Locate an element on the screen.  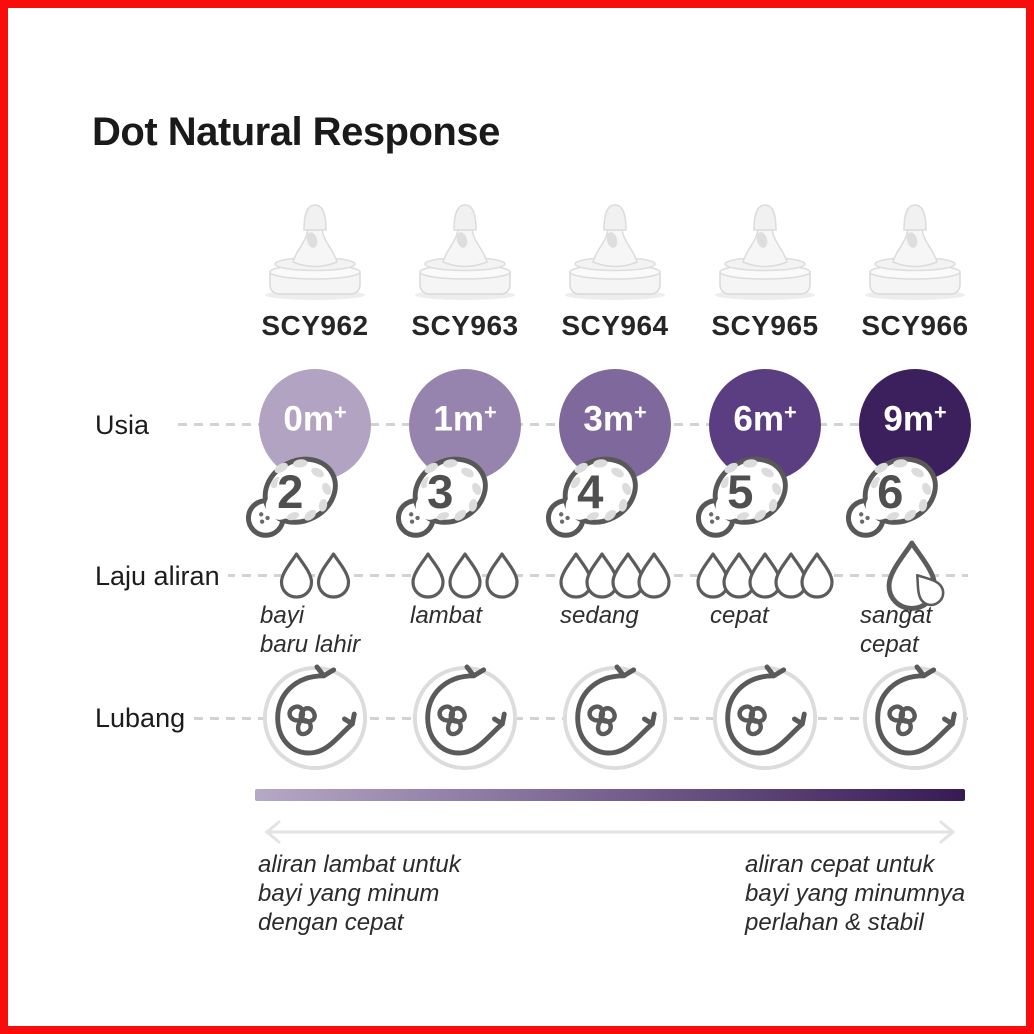
flow-number: 2 is located at coordinates (290, 492).